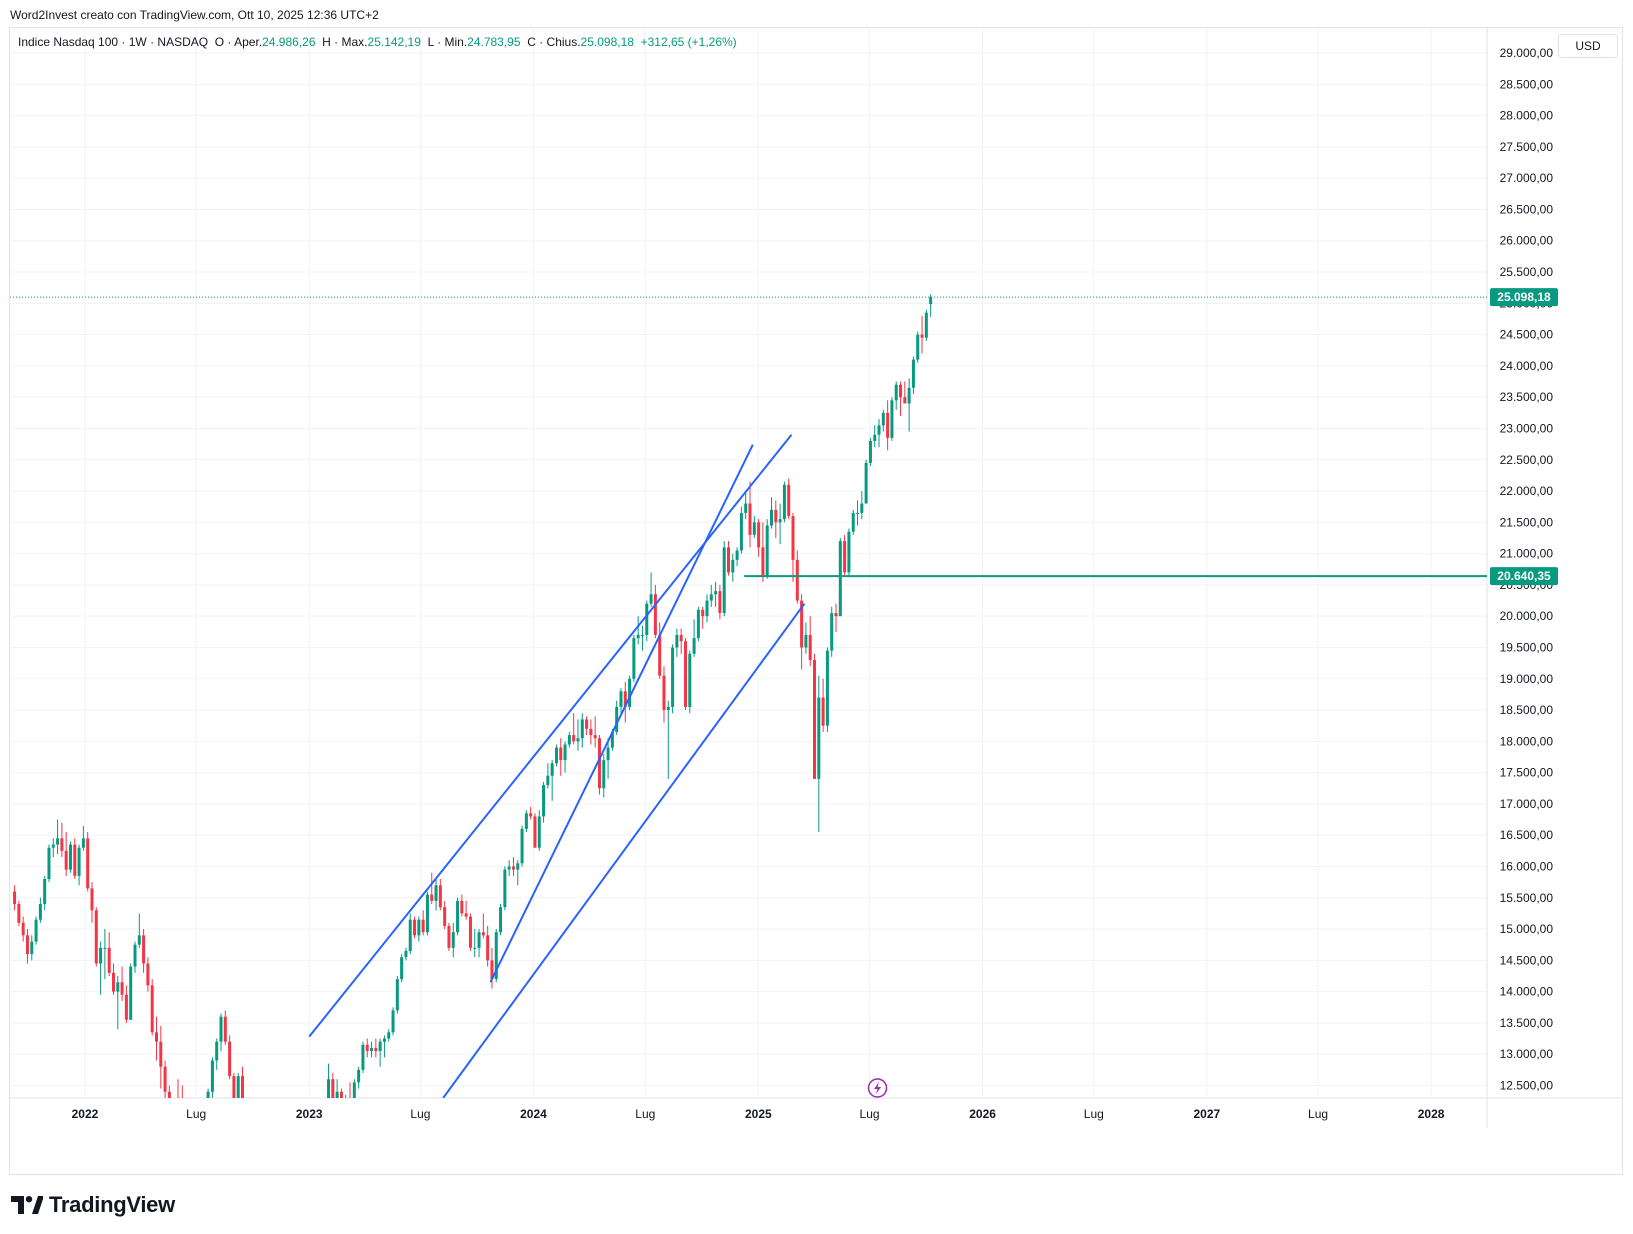 The height and width of the screenshot is (1234, 1633). What do you see at coordinates (1527, 647) in the screenshot?
I see `price-tick-label: 19.500,00` at bounding box center [1527, 647].